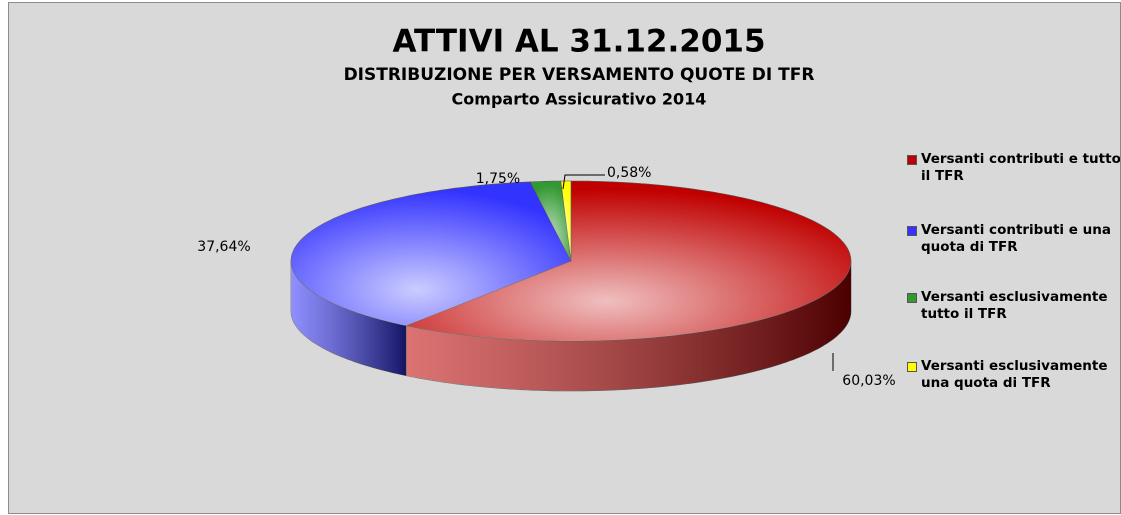 The width and height of the screenshot is (1121, 515). I want to click on data-label: 60,03%, so click(868, 381).